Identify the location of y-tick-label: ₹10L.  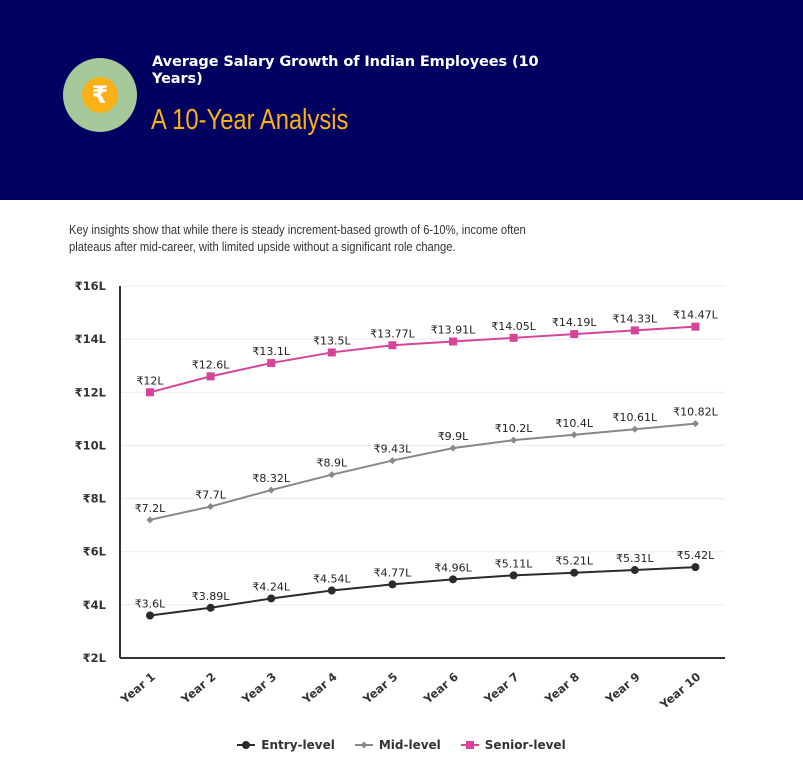
(91, 445).